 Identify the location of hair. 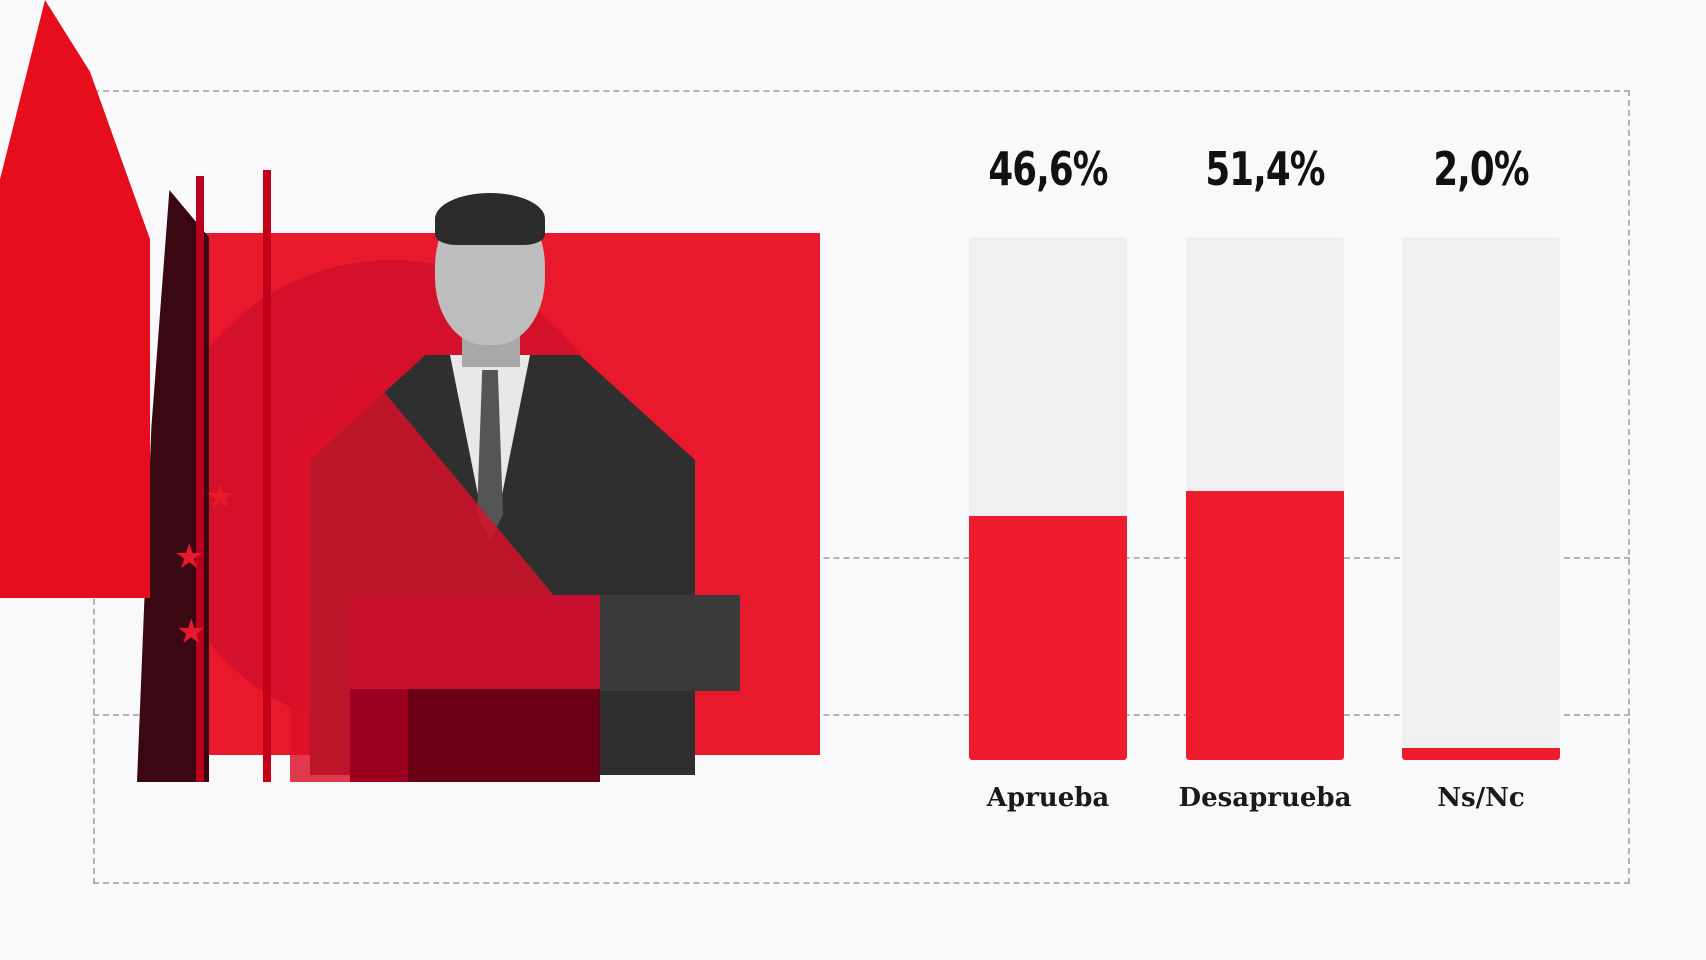
(490, 219).